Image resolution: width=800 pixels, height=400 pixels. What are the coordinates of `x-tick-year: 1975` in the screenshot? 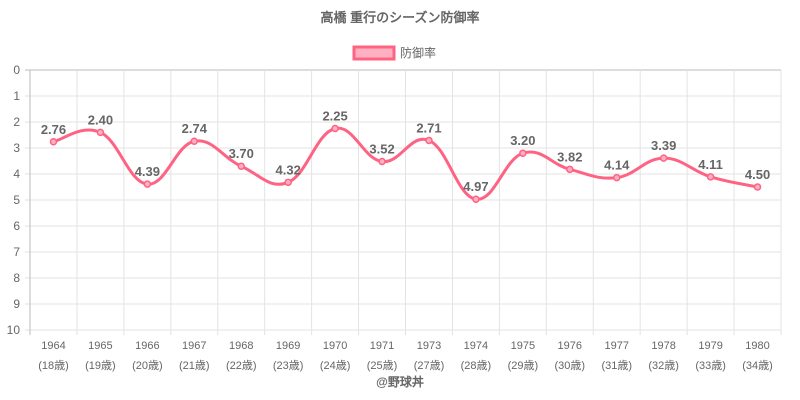 It's located at (523, 346).